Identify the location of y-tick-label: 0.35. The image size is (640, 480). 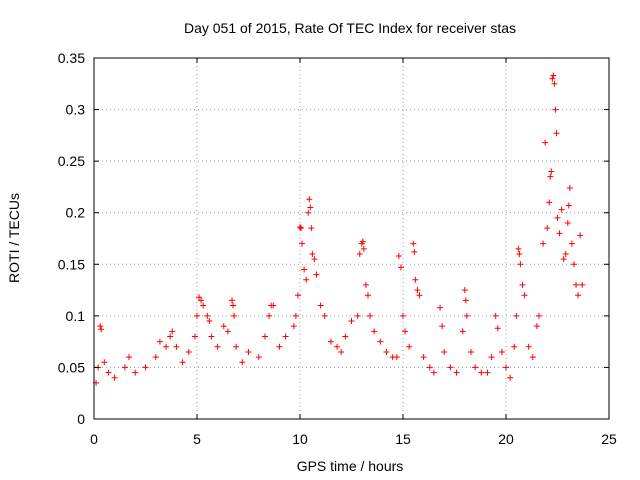
(71, 58).